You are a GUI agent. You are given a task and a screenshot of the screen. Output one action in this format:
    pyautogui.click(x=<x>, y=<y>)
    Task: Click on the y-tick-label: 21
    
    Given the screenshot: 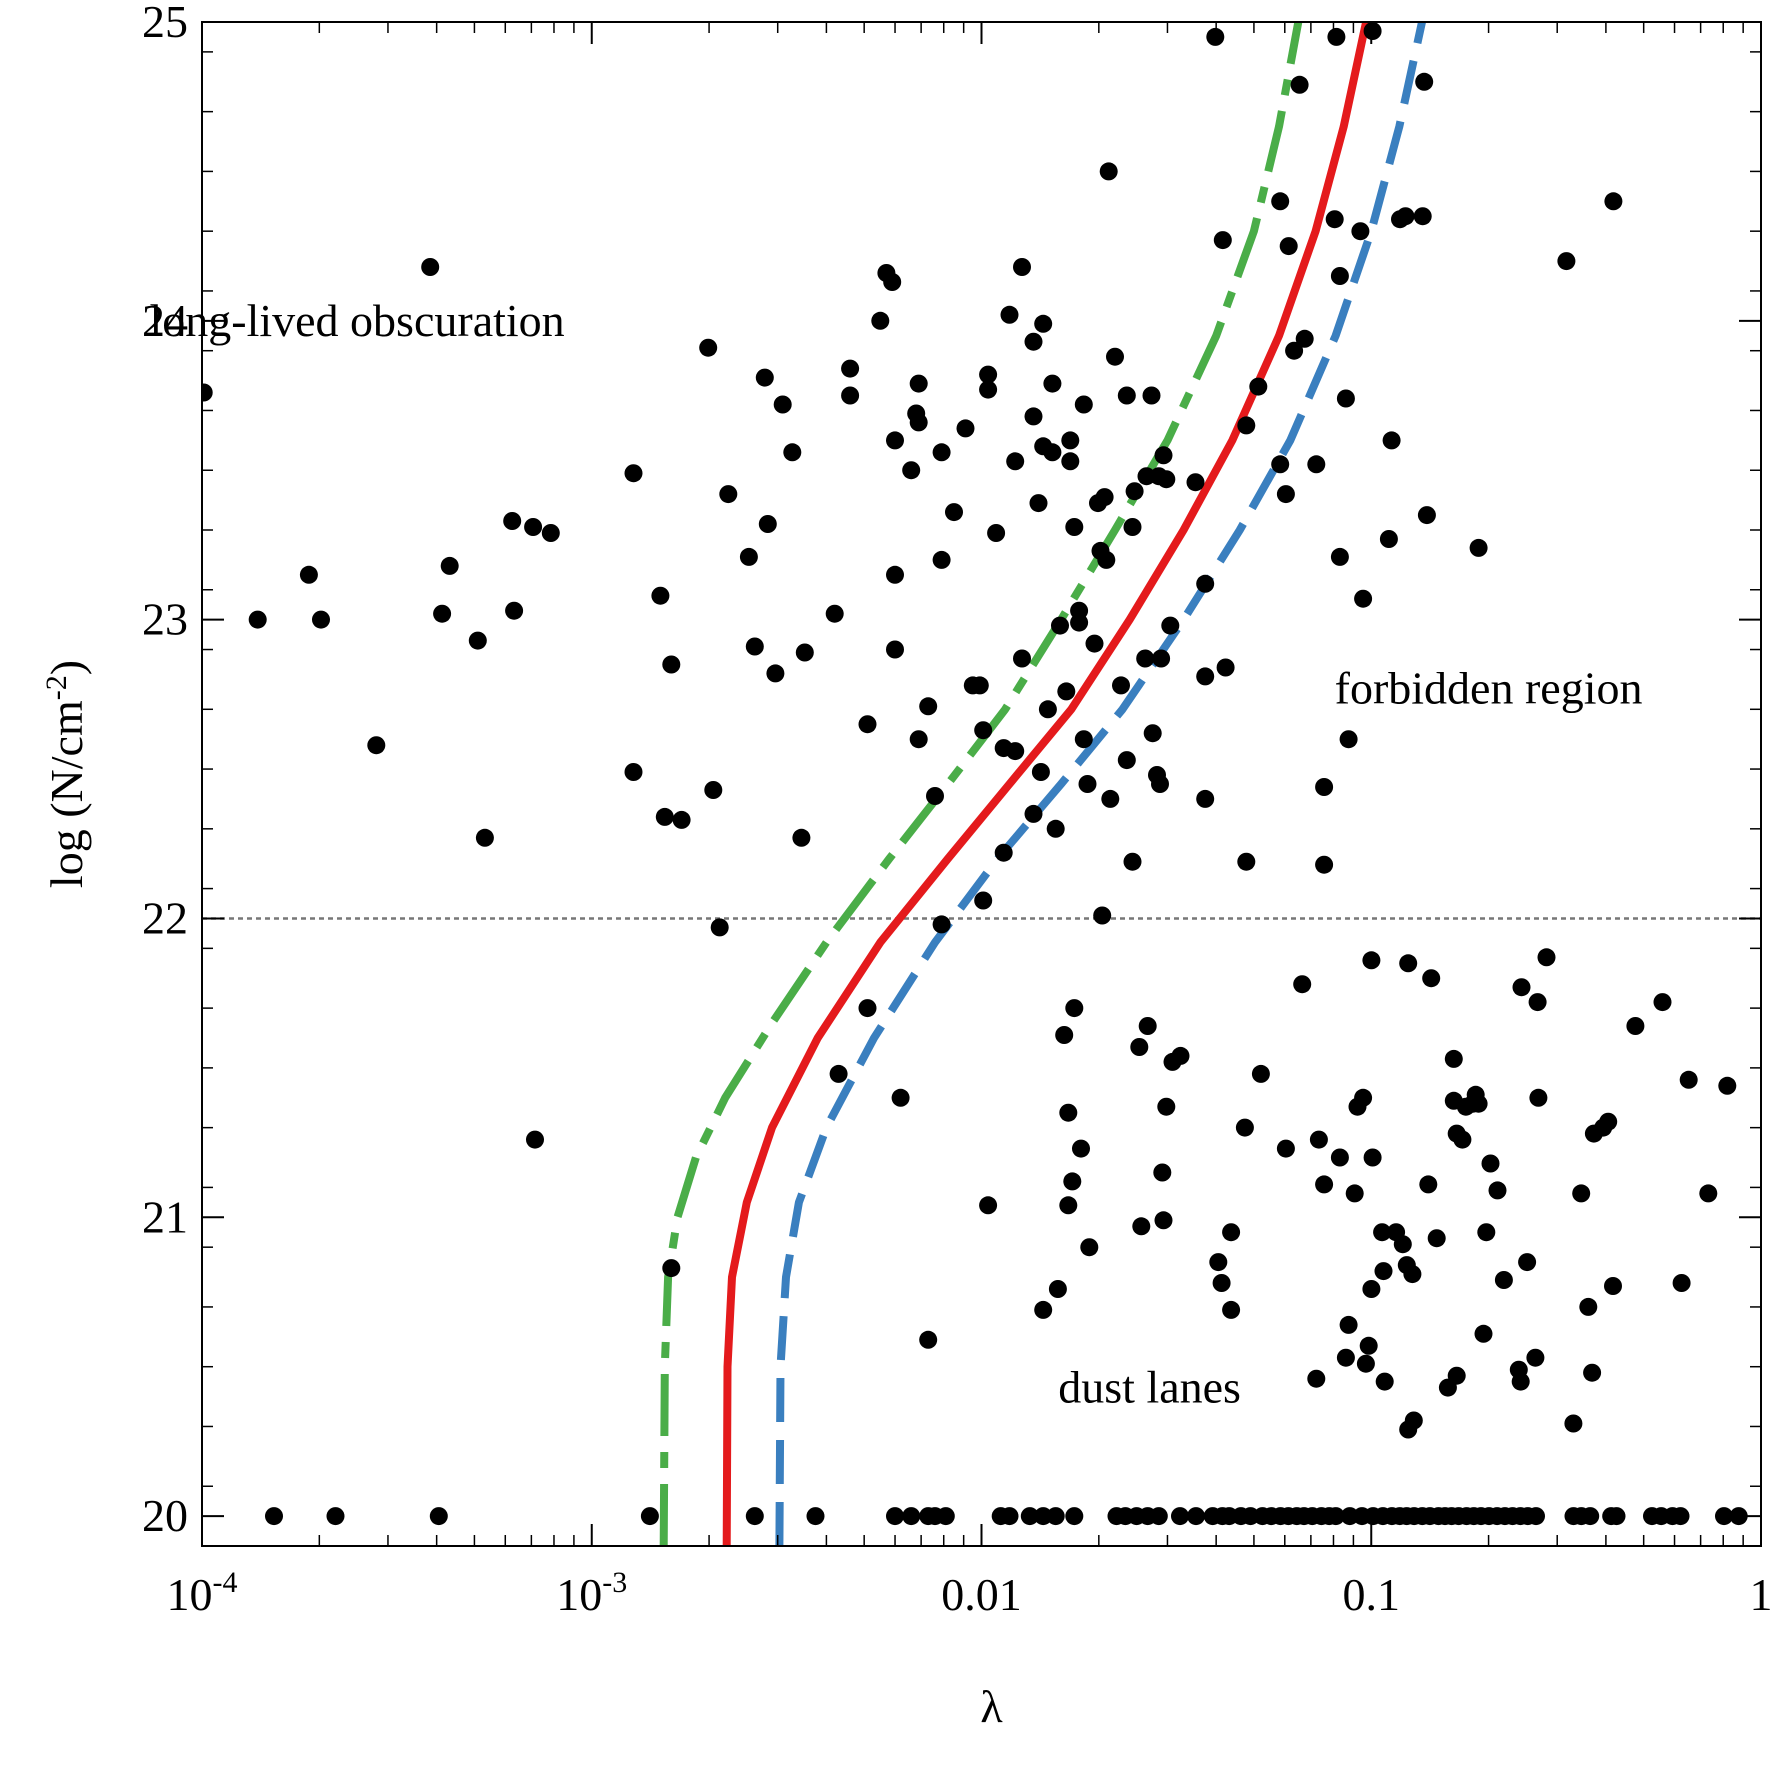 What is the action you would take?
    pyautogui.click(x=165, y=1216)
    